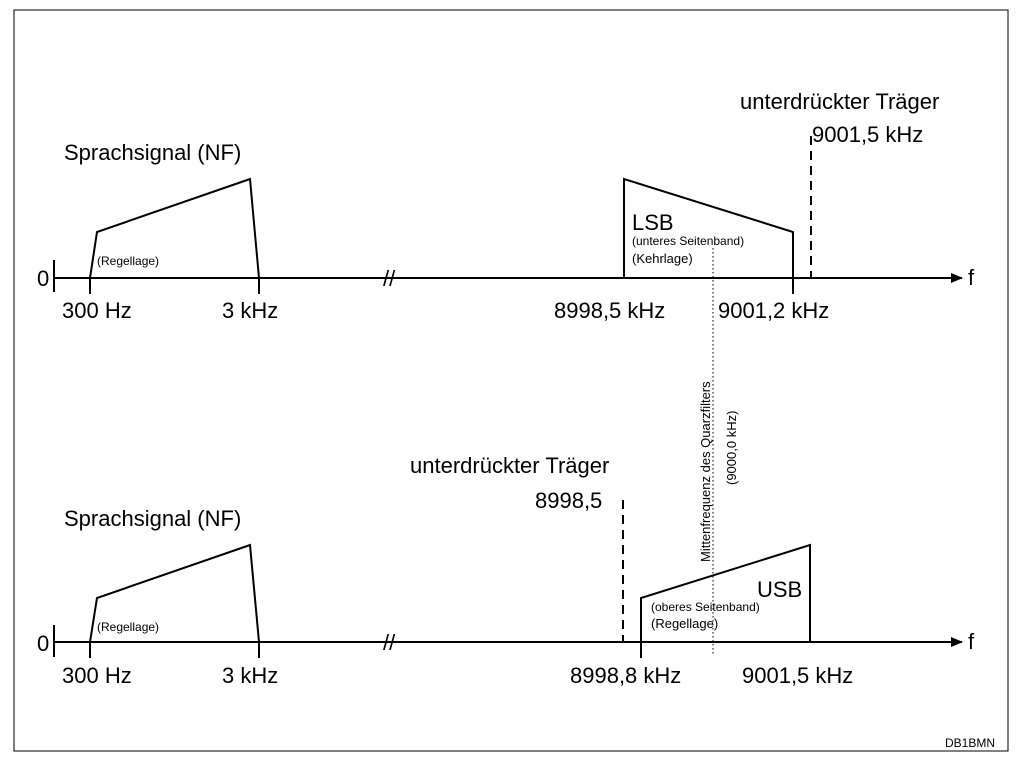 The image size is (1024, 768). What do you see at coordinates (625, 675) in the screenshot?
I see `bottom-usb-tick-low: 8998,8 kHz` at bounding box center [625, 675].